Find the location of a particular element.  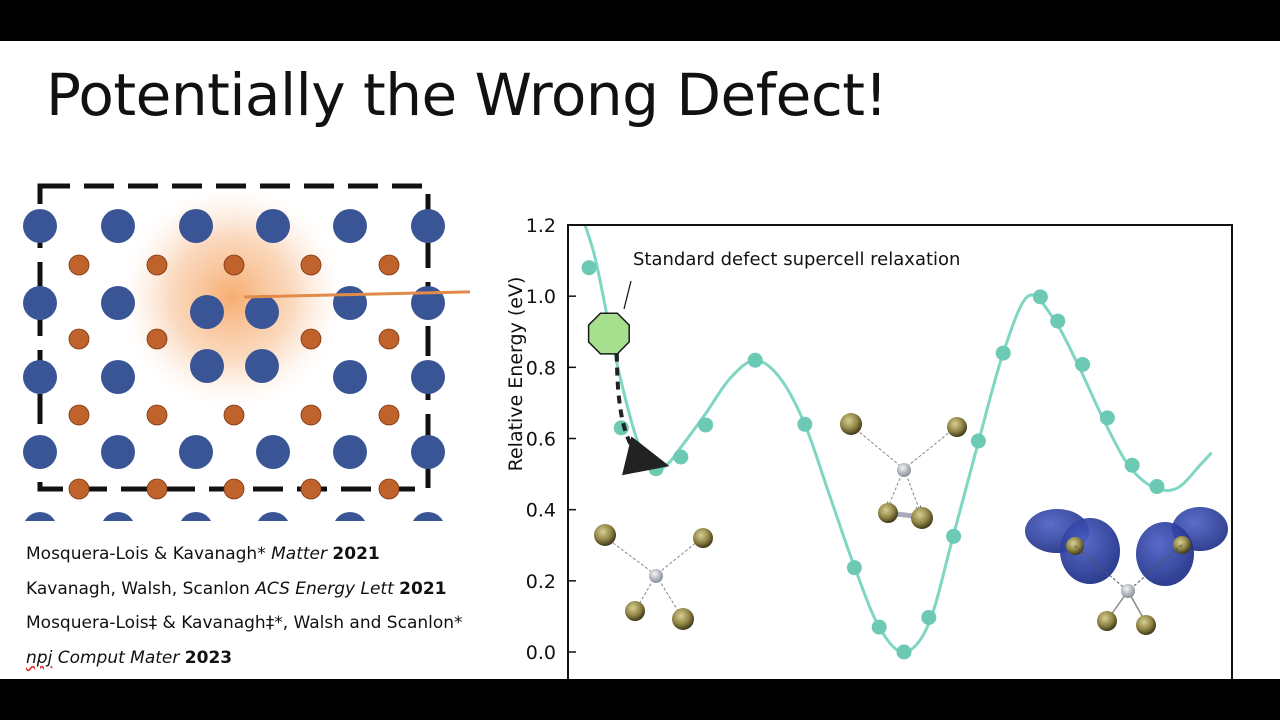

reference-journal: npj Comput Mater is located at coordinates (103, 657).